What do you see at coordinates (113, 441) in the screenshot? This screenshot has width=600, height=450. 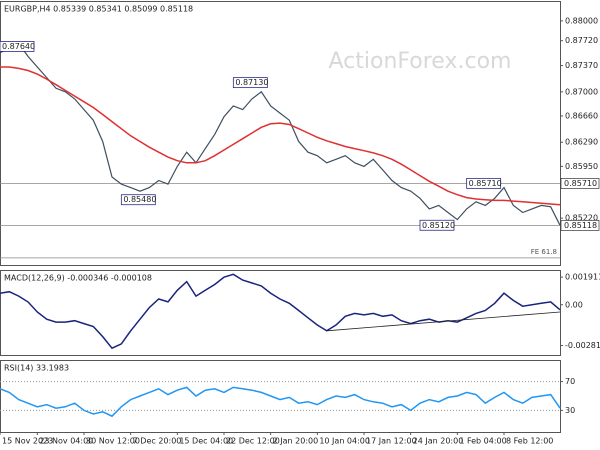 I see `x-tick-label: 30 Nov 12:00` at bounding box center [113, 441].